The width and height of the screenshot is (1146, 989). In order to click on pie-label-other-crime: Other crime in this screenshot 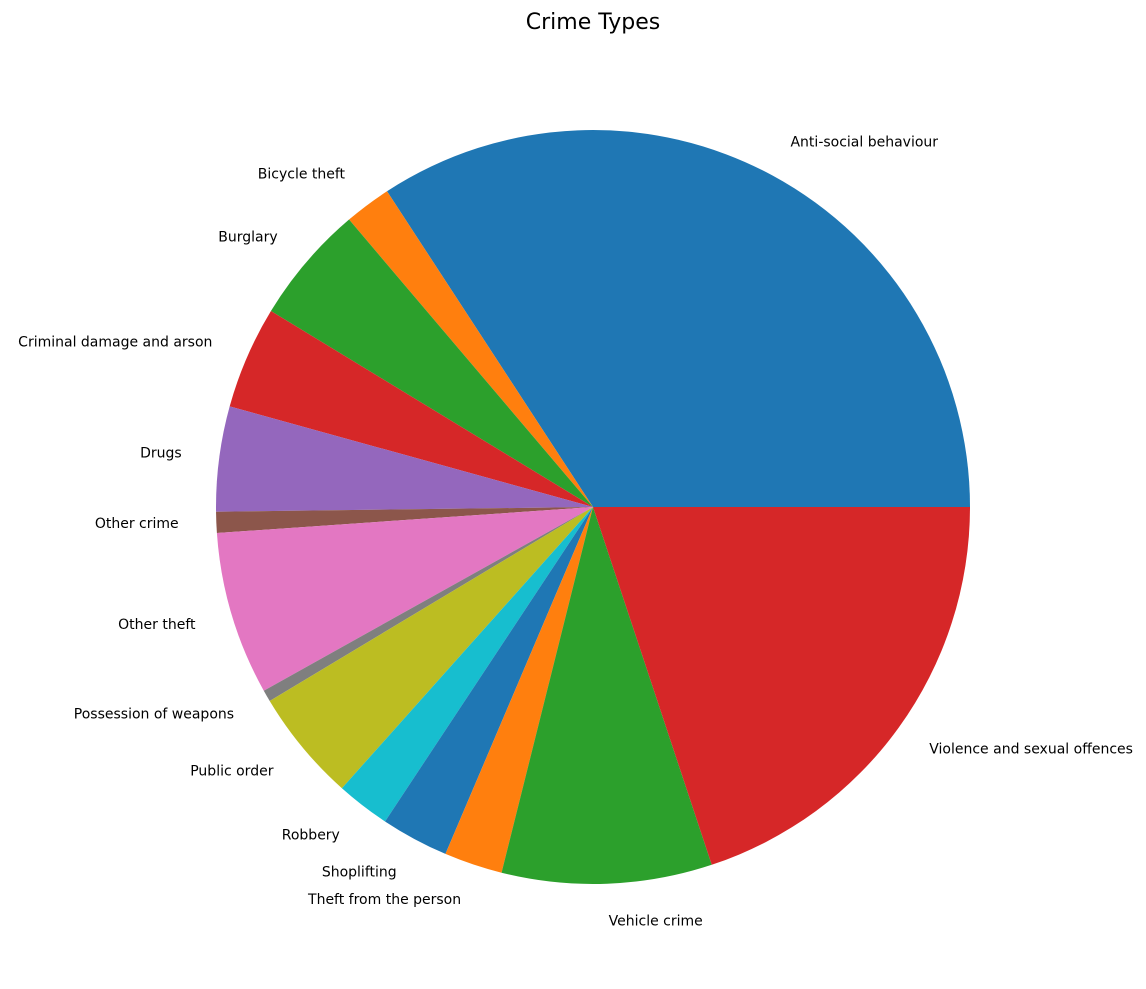, I will do `click(137, 524)`.